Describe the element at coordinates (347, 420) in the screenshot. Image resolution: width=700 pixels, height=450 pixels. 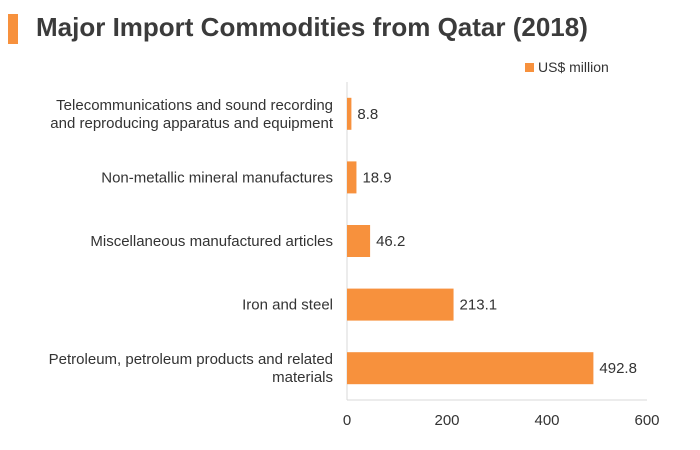
I see `x-tick-label: 0` at that location.